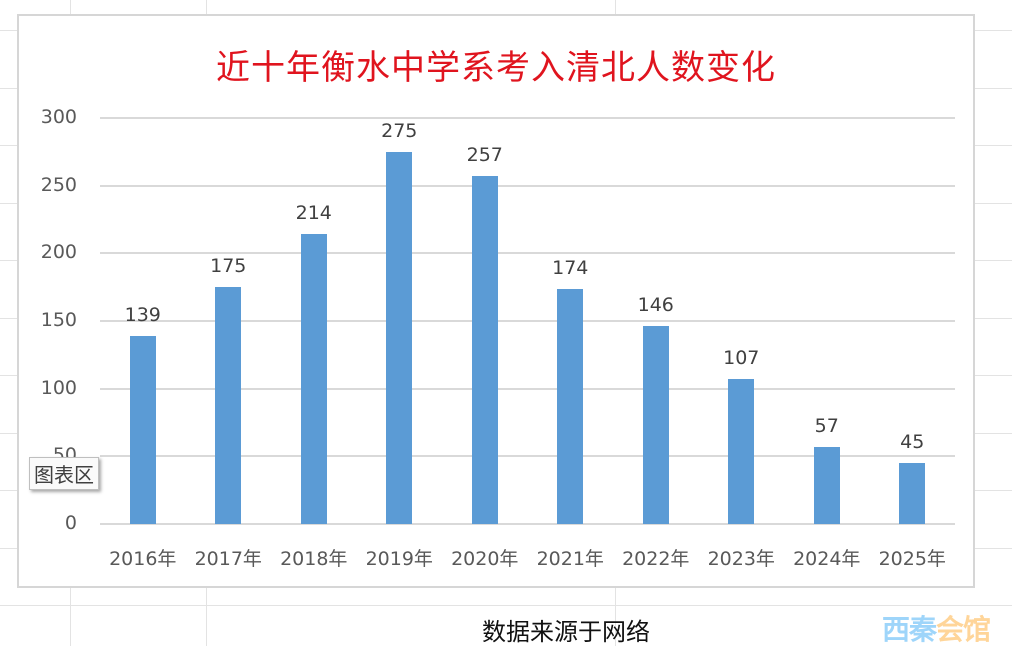 The width and height of the screenshot is (1012, 648). What do you see at coordinates (58, 320) in the screenshot?
I see `y-axis-tick-label: 150` at bounding box center [58, 320].